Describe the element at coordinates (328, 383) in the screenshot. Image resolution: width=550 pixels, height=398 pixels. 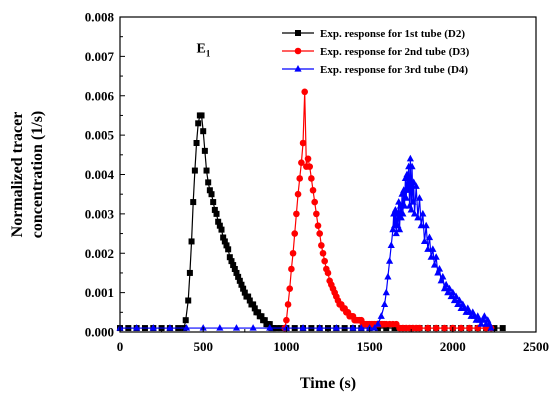
I see `x-axis-label: Time (s)` at that location.